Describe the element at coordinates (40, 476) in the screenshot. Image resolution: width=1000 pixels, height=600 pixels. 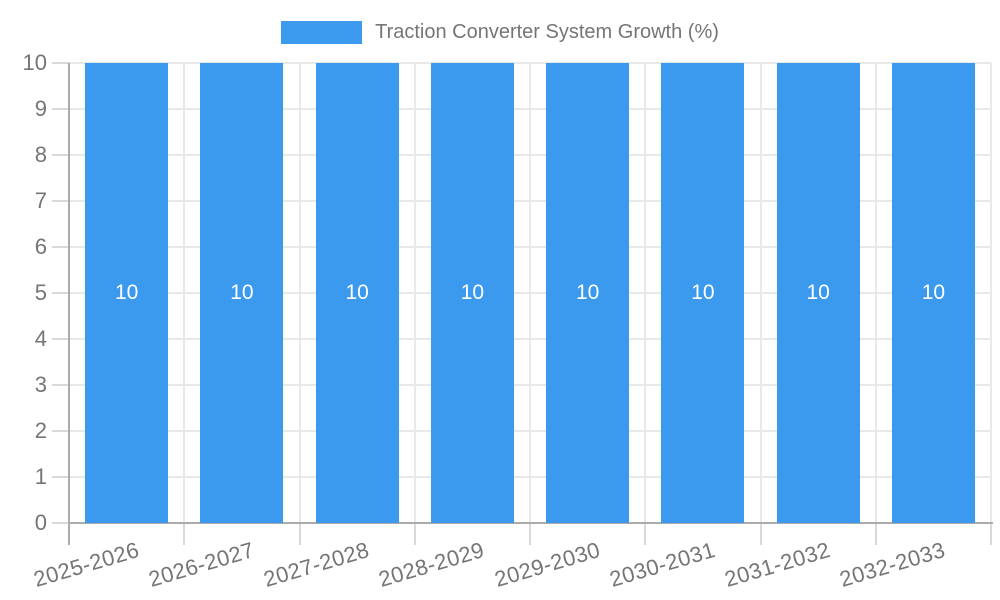
I see `y-axis-label: 1` at that location.